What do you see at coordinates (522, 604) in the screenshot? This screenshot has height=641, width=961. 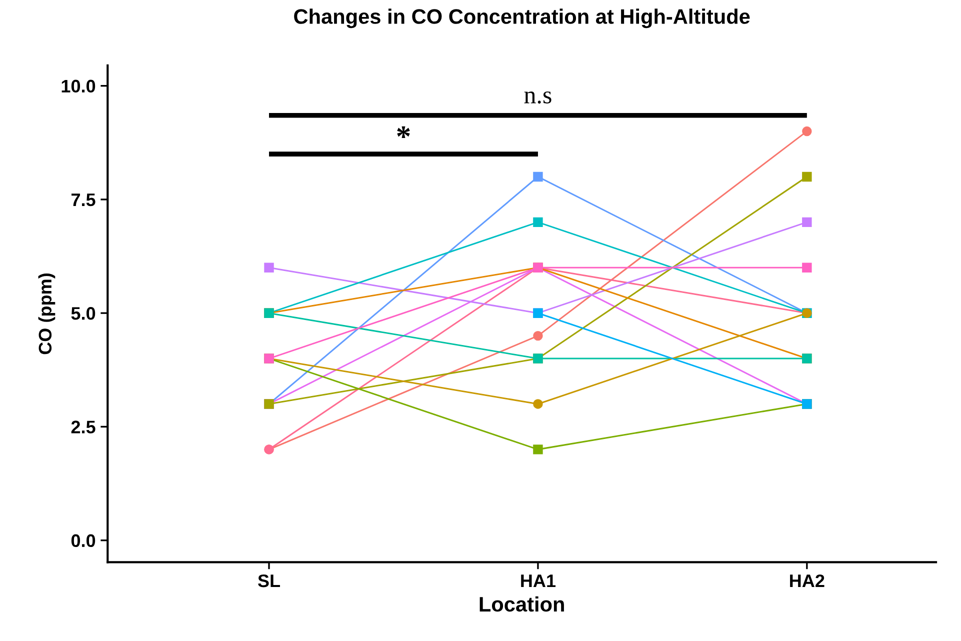 I see `x-axis-title: Location` at bounding box center [522, 604].